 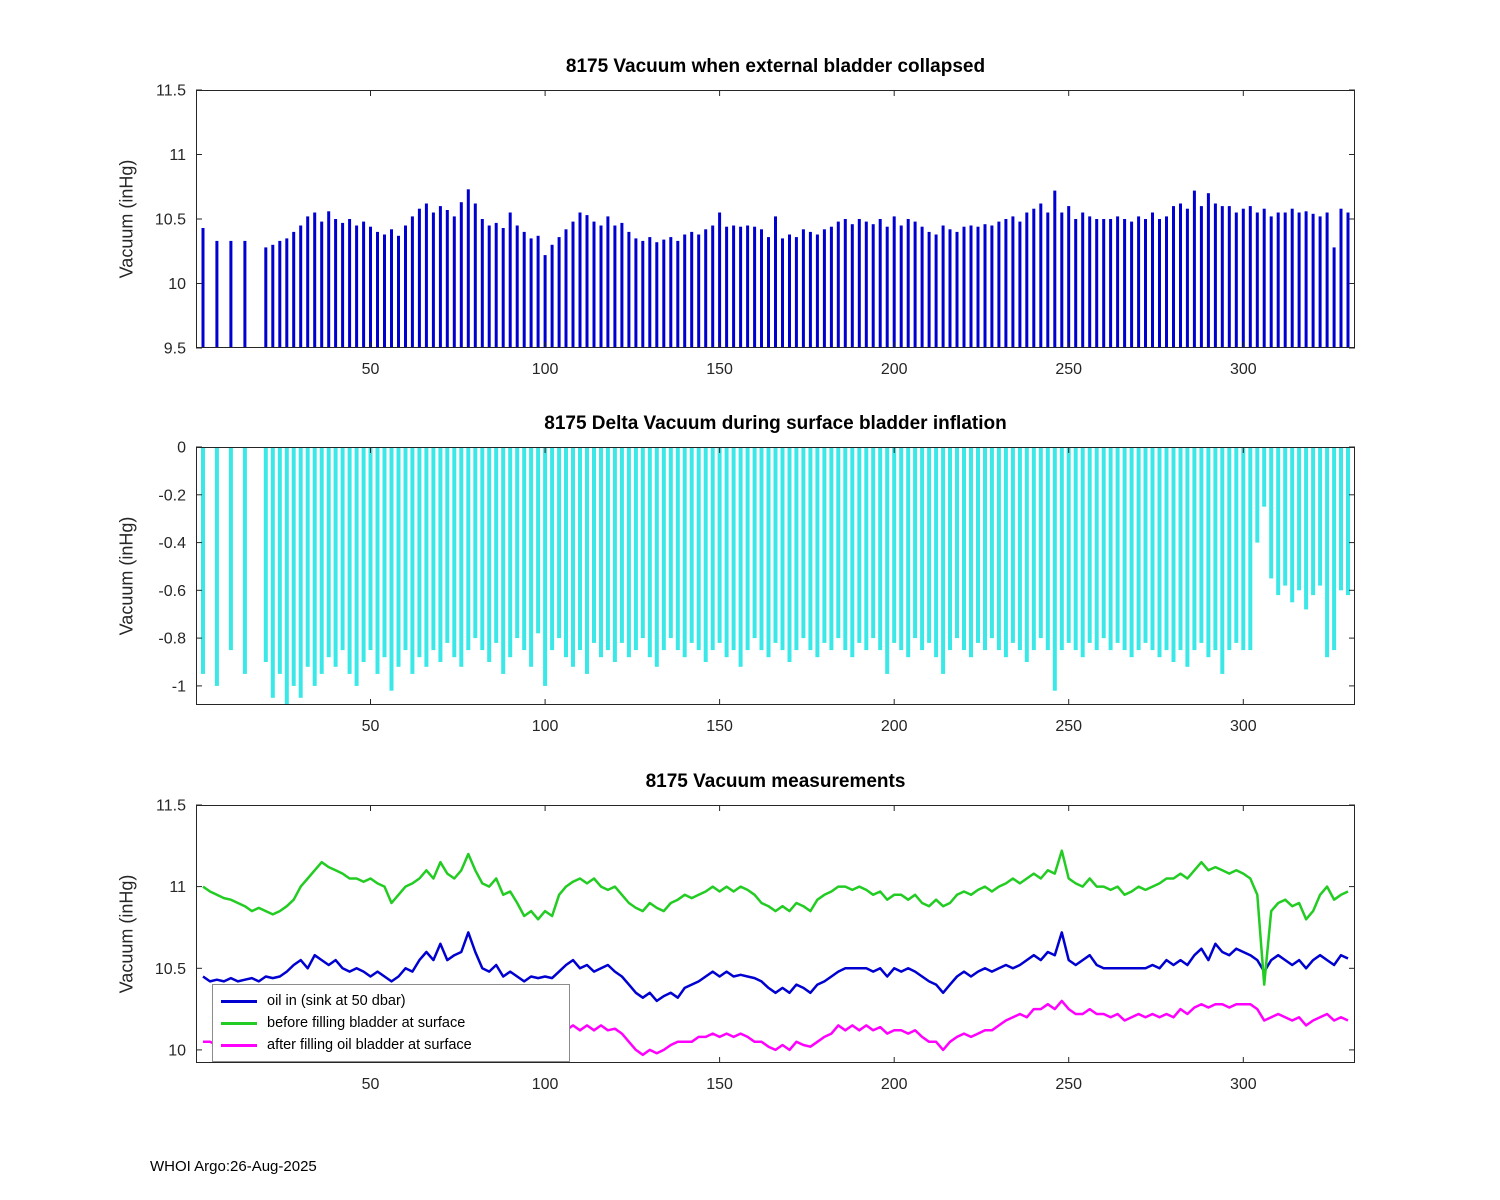 I want to click on svg-text: -0.2, so click(x=172, y=495).